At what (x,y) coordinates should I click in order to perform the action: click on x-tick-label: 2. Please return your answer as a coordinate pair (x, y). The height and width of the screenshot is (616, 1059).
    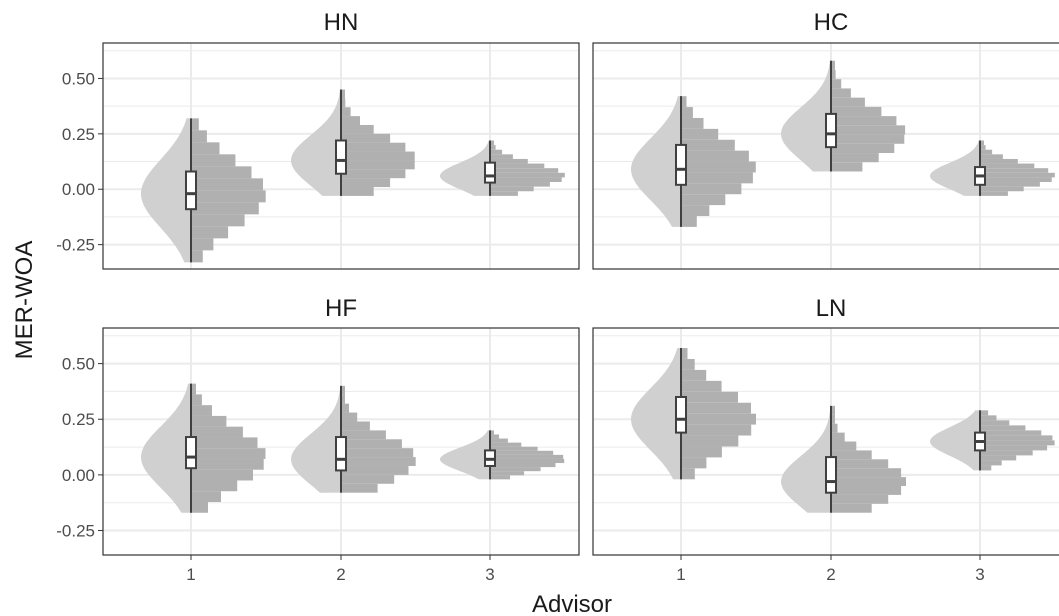
    Looking at the image, I should click on (340, 574).